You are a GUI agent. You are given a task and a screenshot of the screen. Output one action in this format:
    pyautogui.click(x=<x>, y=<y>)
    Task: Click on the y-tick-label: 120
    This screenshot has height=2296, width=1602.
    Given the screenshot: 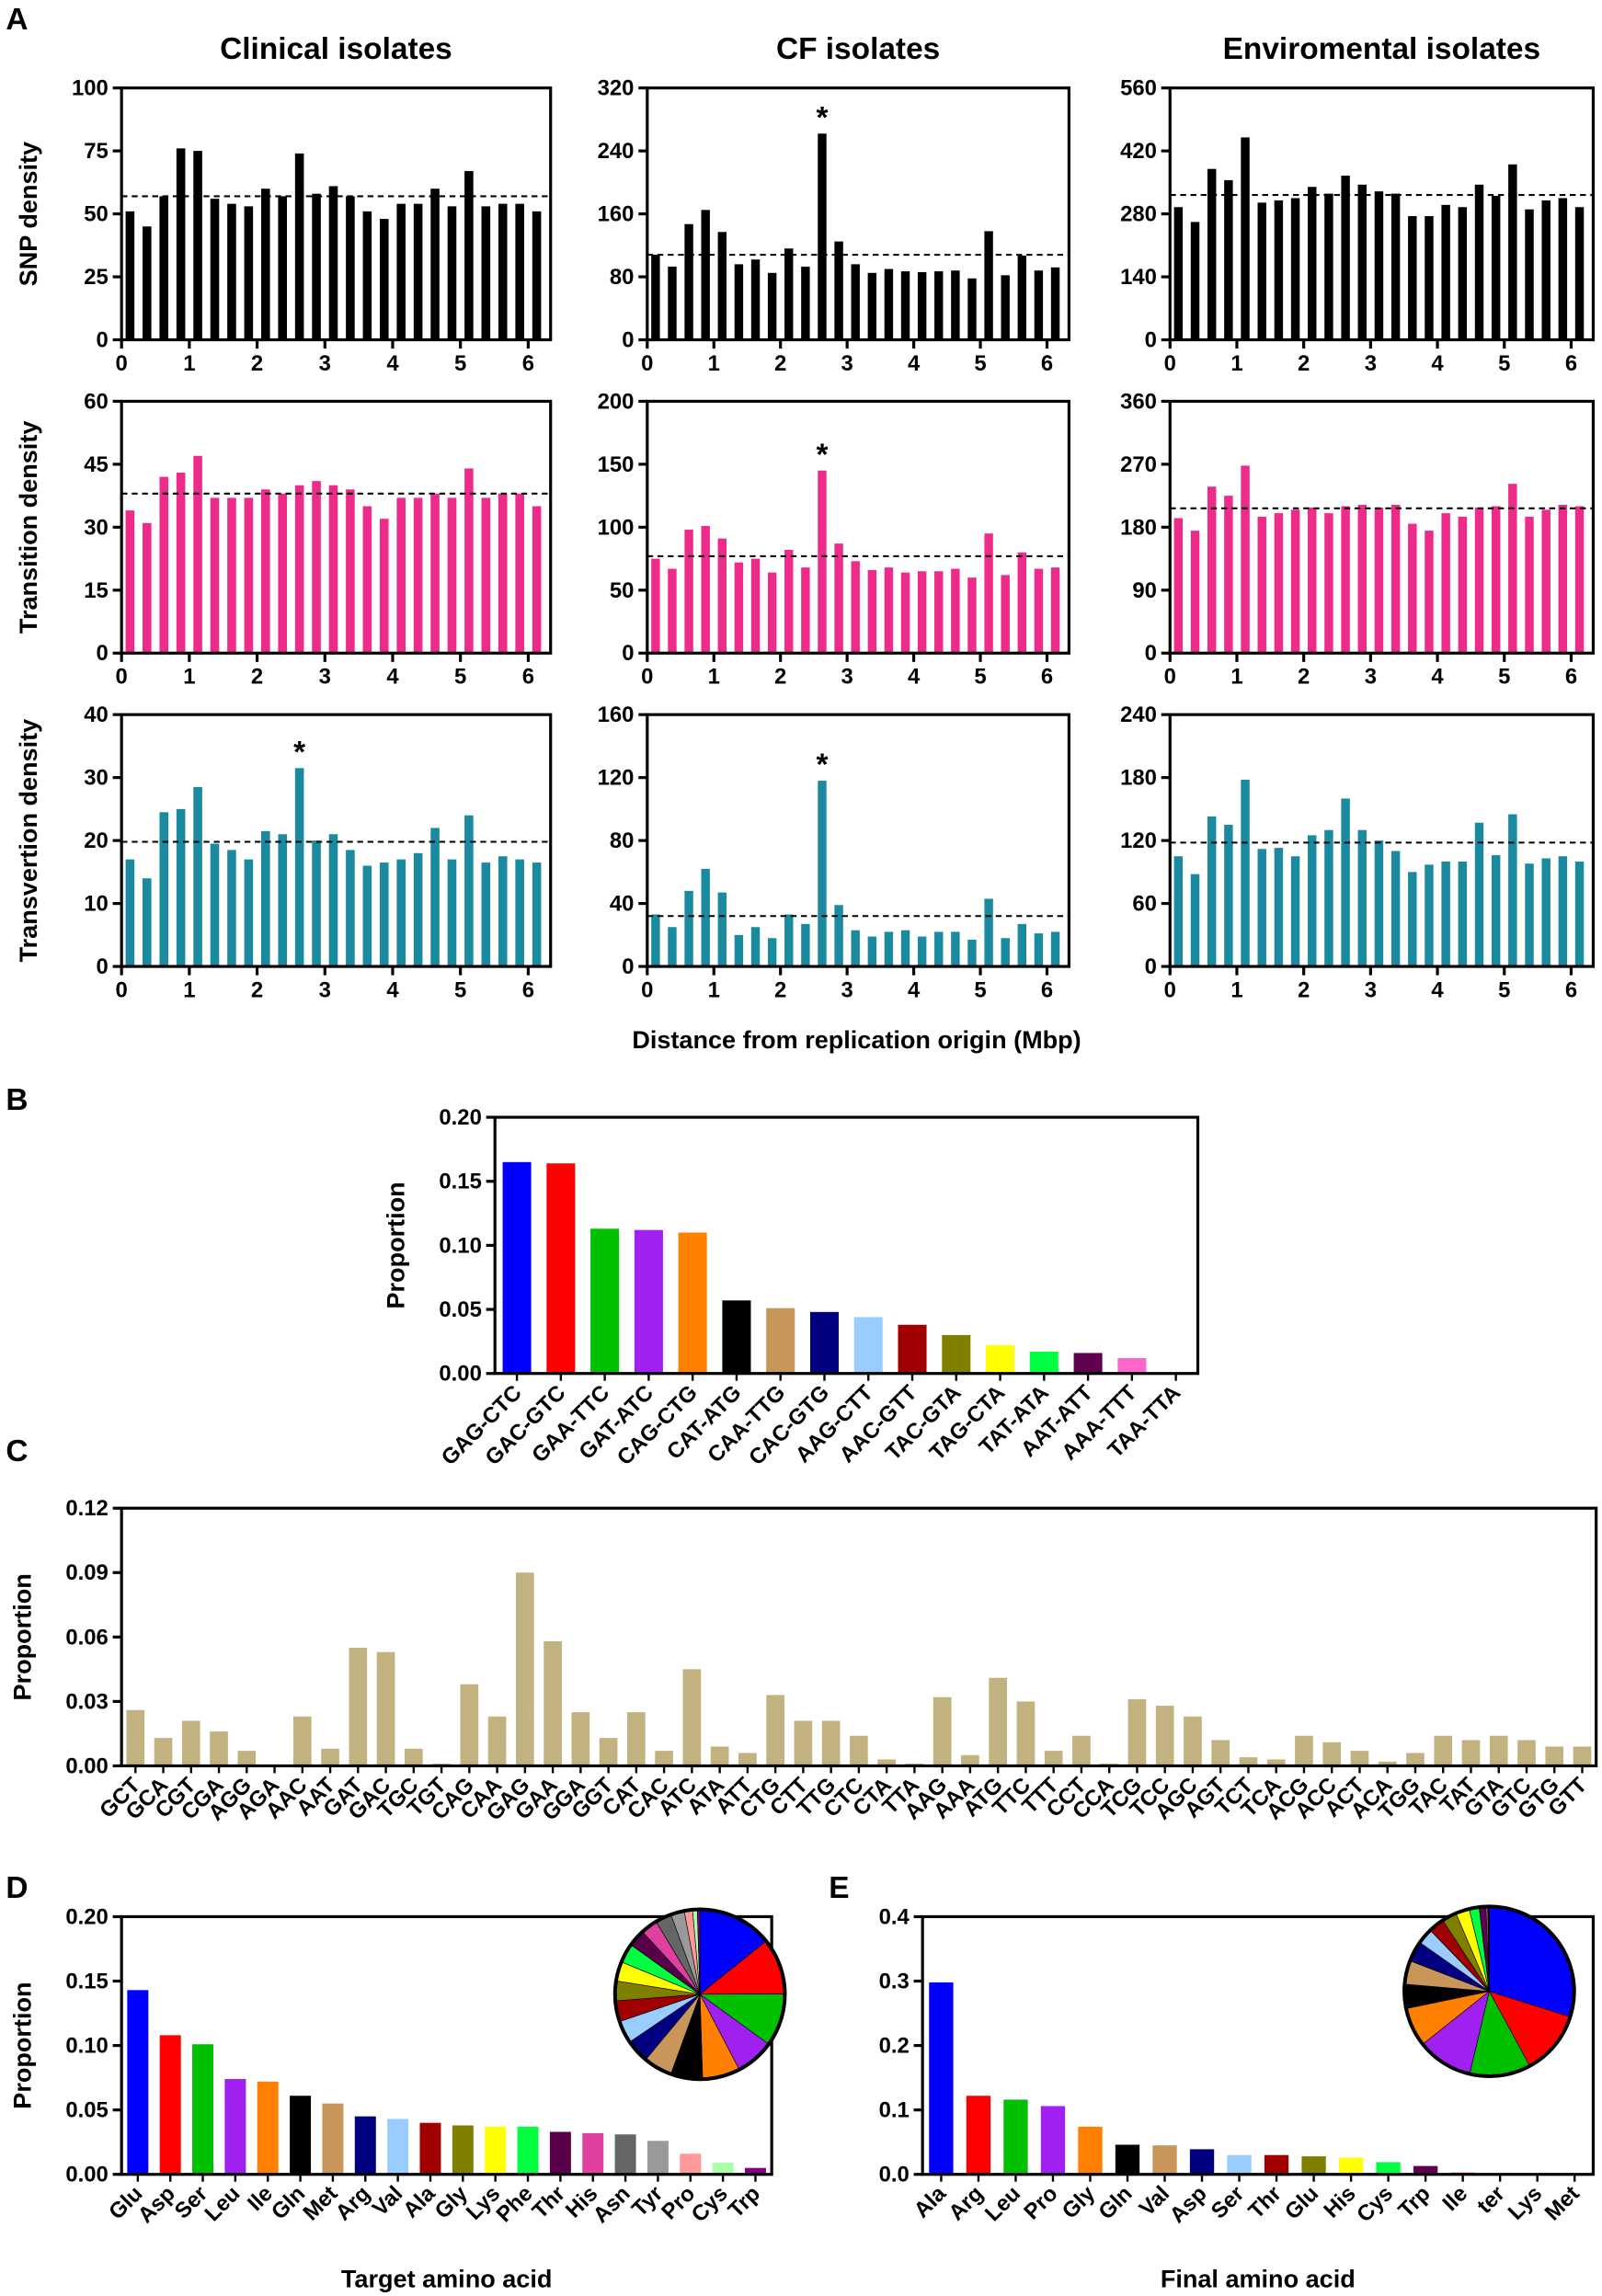 What is the action you would take?
    pyautogui.click(x=616, y=778)
    